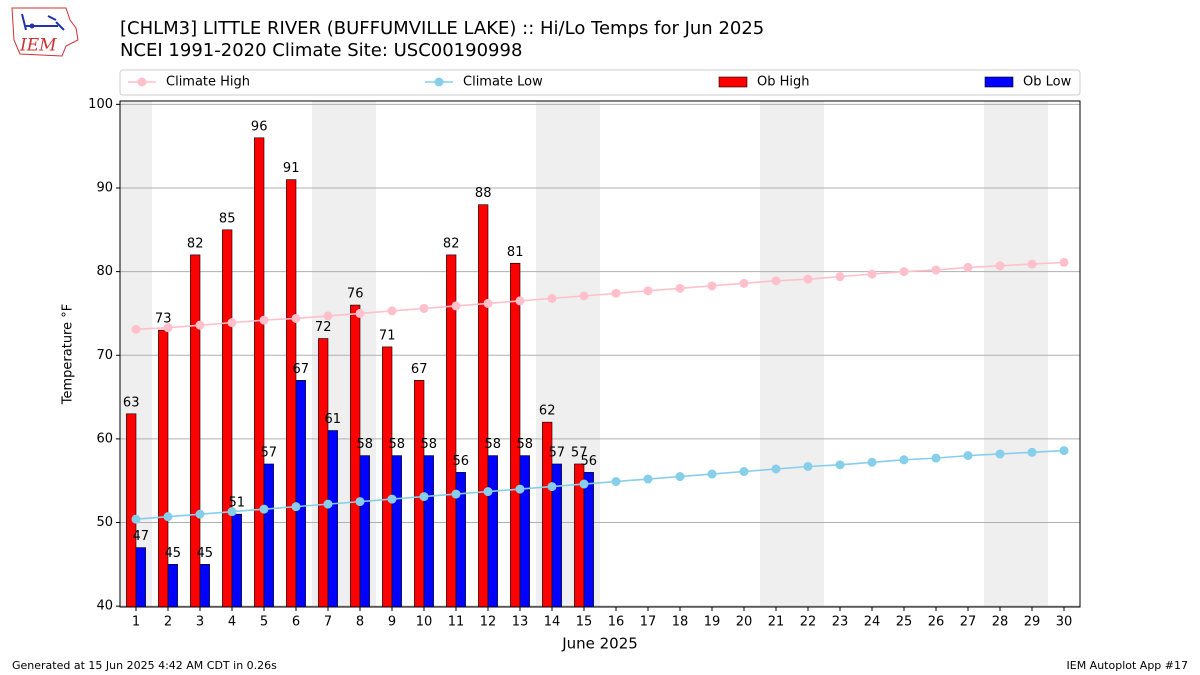 This screenshot has width=1200, height=675. I want to click on y-tick-label: 80, so click(104, 271).